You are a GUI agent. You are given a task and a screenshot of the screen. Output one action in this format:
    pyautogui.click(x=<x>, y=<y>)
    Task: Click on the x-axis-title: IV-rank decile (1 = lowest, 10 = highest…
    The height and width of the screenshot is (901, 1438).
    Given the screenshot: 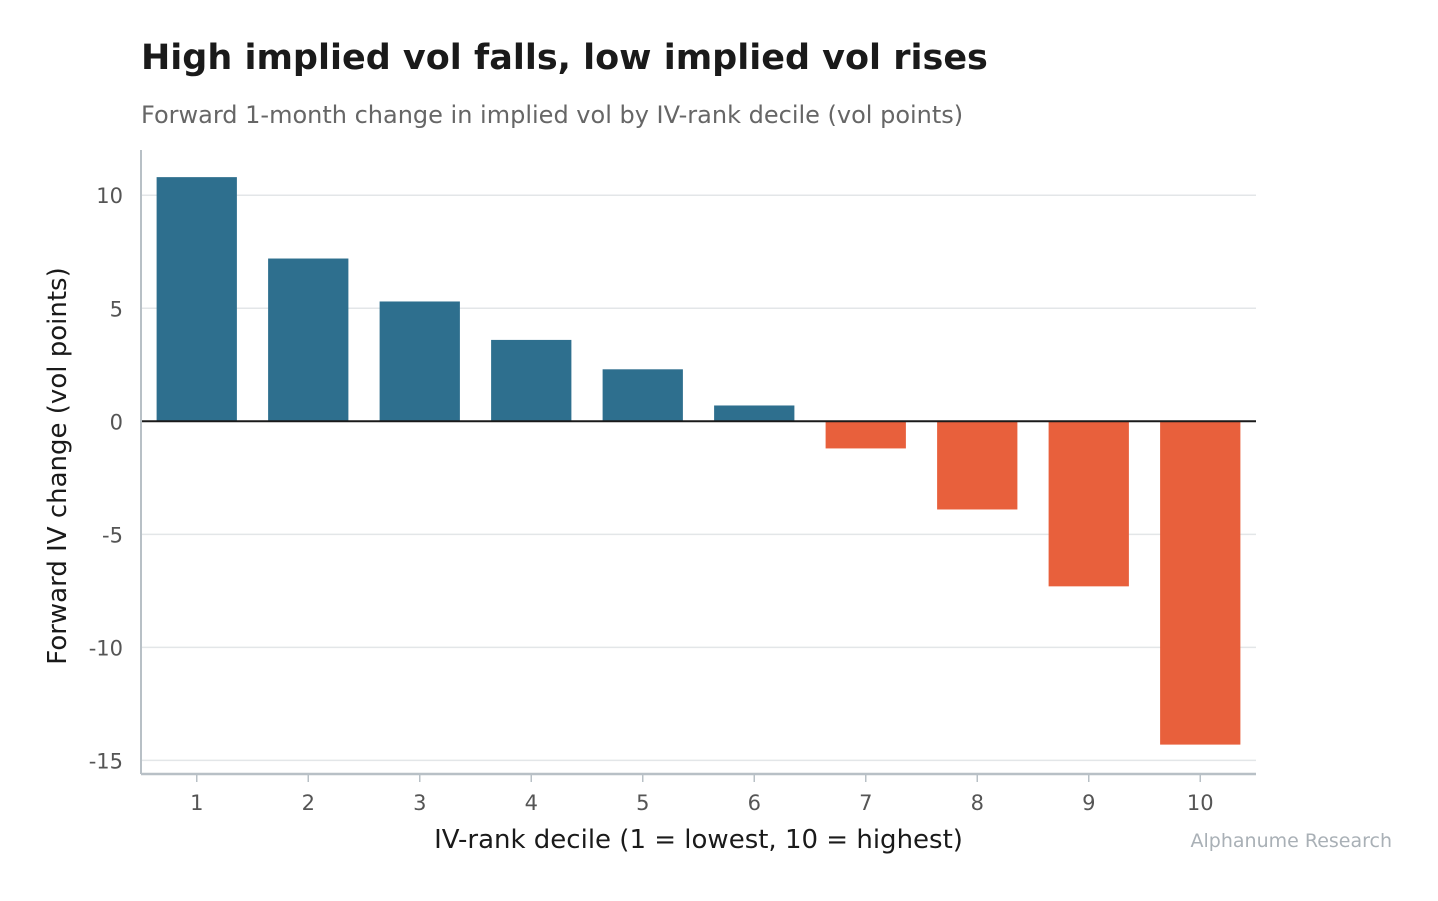 What is the action you would take?
    pyautogui.click(x=698, y=840)
    